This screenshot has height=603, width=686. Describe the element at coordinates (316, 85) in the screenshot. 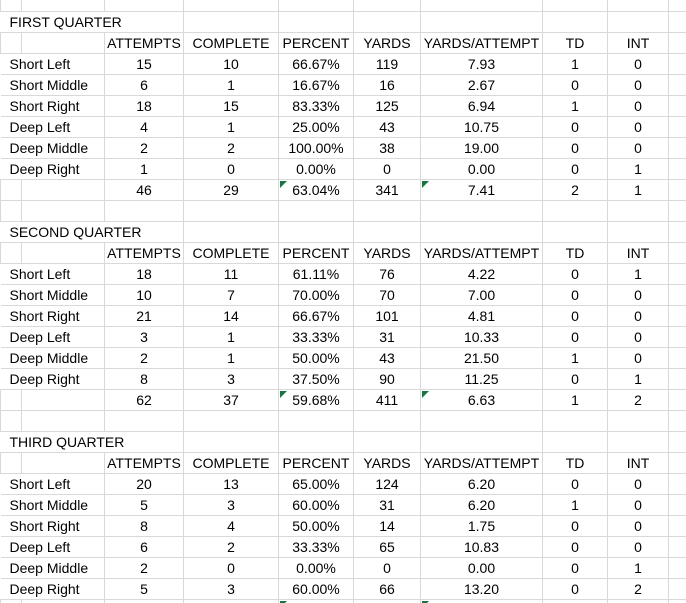

I see `cell-percent: 16.67%` at that location.